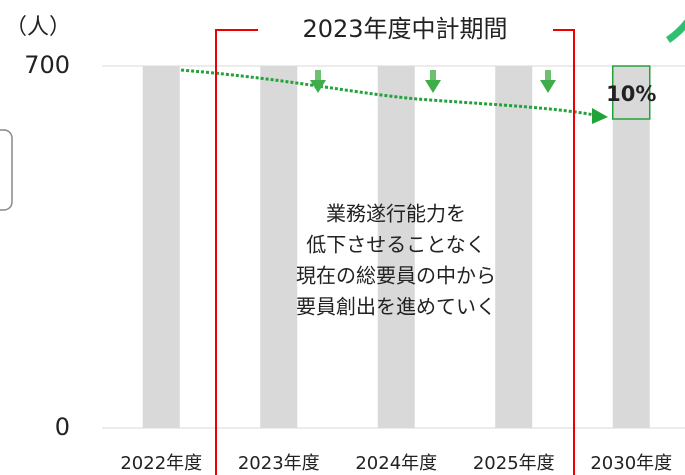 The width and height of the screenshot is (685, 475). Describe the element at coordinates (631, 463) in the screenshot. I see `x-tick-label: 2030年度` at that location.